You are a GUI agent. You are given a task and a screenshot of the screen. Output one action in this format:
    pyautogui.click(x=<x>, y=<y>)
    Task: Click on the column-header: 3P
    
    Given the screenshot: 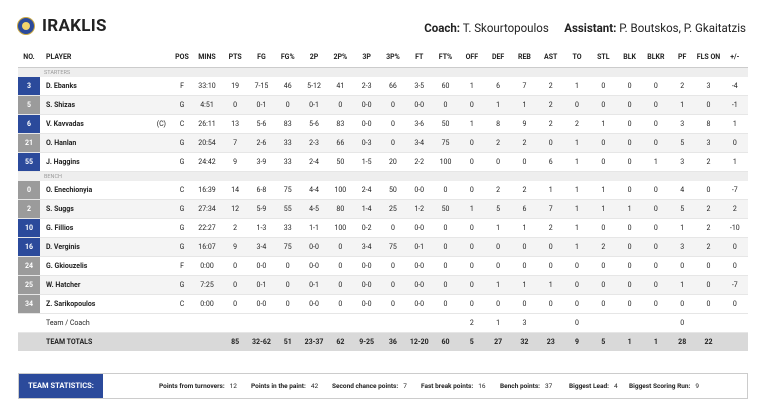 What is the action you would take?
    pyautogui.click(x=366, y=57)
    